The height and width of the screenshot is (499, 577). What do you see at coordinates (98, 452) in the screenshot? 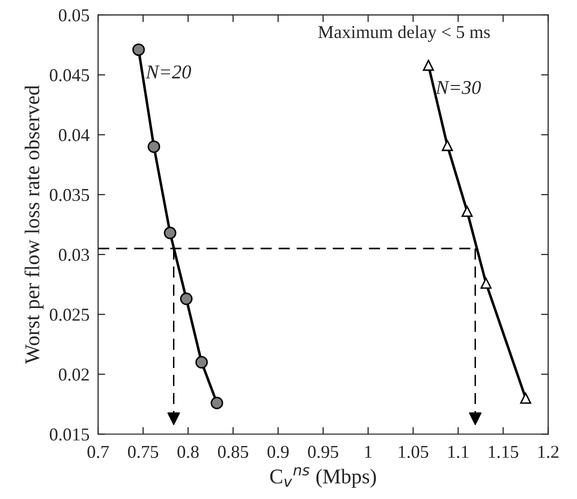
I see `x-tick-label: 0.7` at bounding box center [98, 452].